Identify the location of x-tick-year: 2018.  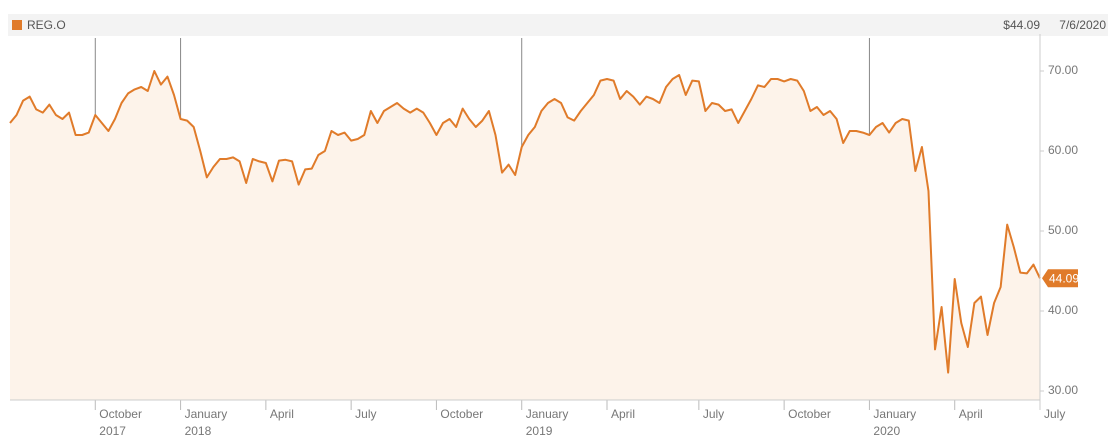
(198, 431).